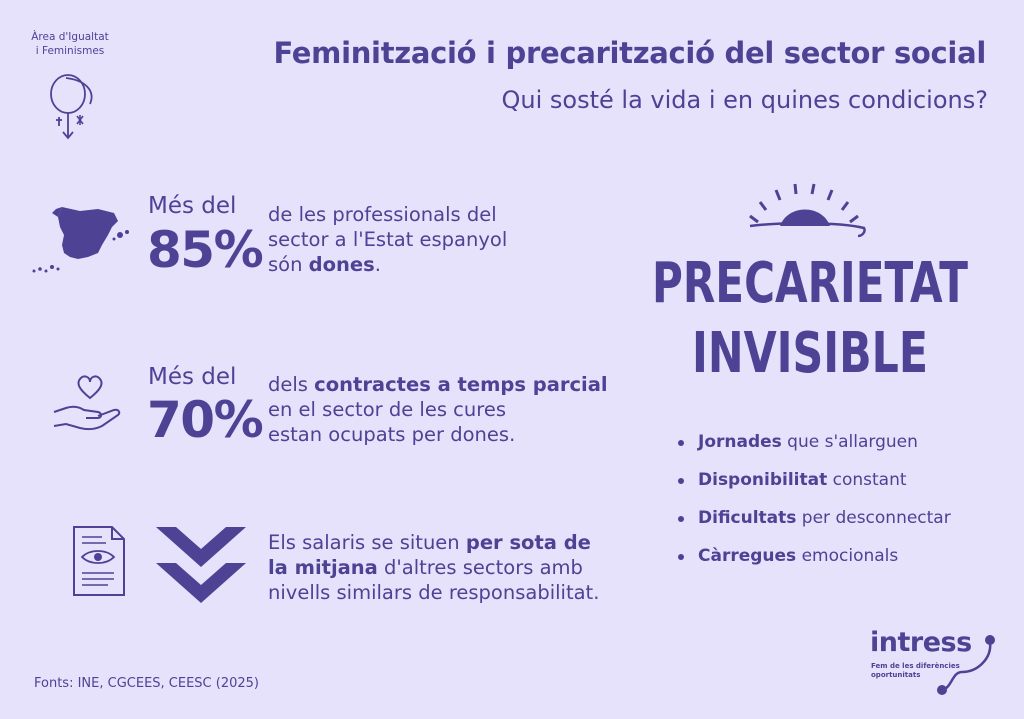 This screenshot has width=1024, height=719. Describe the element at coordinates (80, 243) in the screenshot. I see `spain-map-icon` at that location.